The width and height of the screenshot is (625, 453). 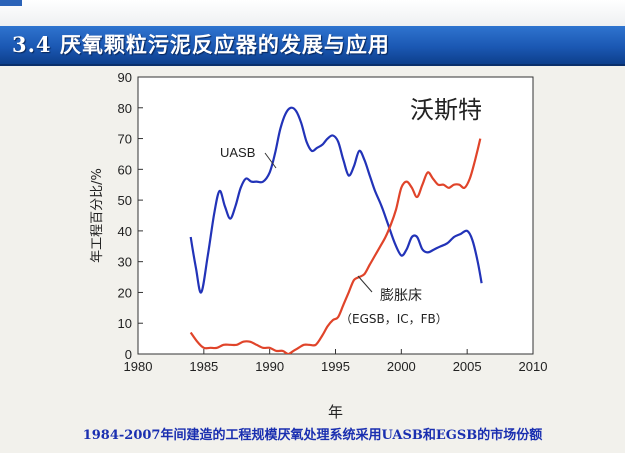 What do you see at coordinates (312, 13) in the screenshot?
I see `top-strip` at bounding box center [312, 13].